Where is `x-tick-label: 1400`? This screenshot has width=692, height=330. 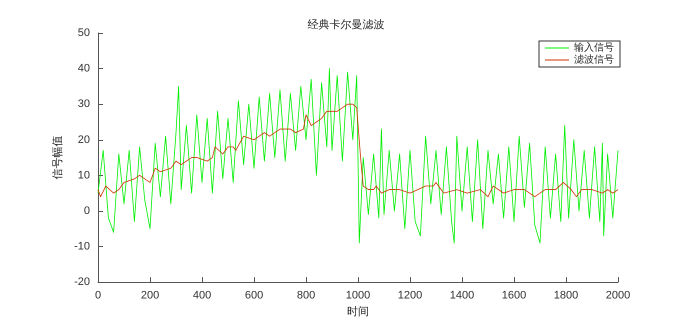
x-tick-label: 1400 is located at coordinates (462, 296).